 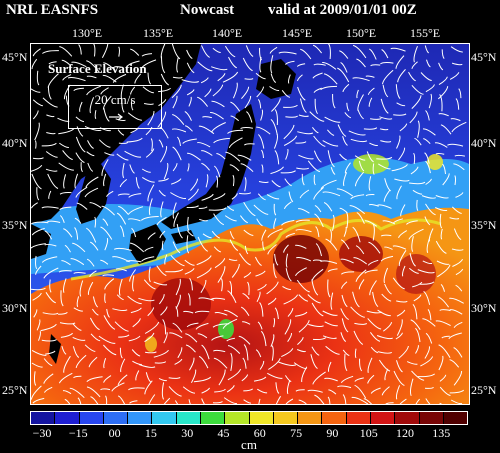 What do you see at coordinates (334, 418) in the screenshot?
I see `colorbar-cell` at bounding box center [334, 418].